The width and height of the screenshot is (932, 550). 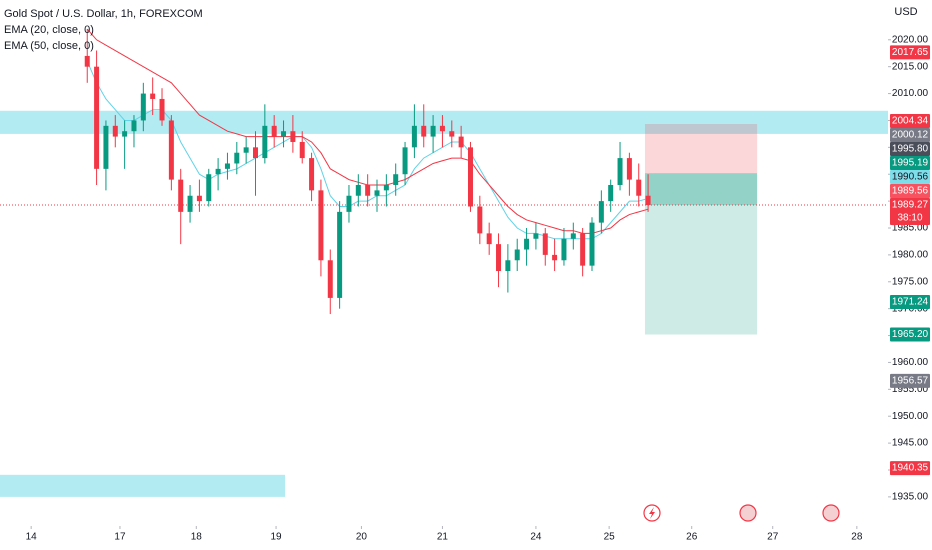 I want to click on price-badge-label: 1971.24, so click(x=910, y=302).